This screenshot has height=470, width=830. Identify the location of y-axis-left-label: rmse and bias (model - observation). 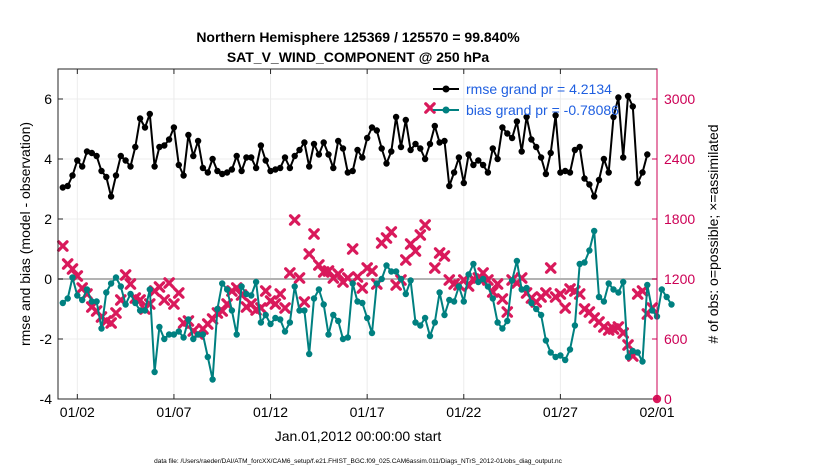
(25, 234).